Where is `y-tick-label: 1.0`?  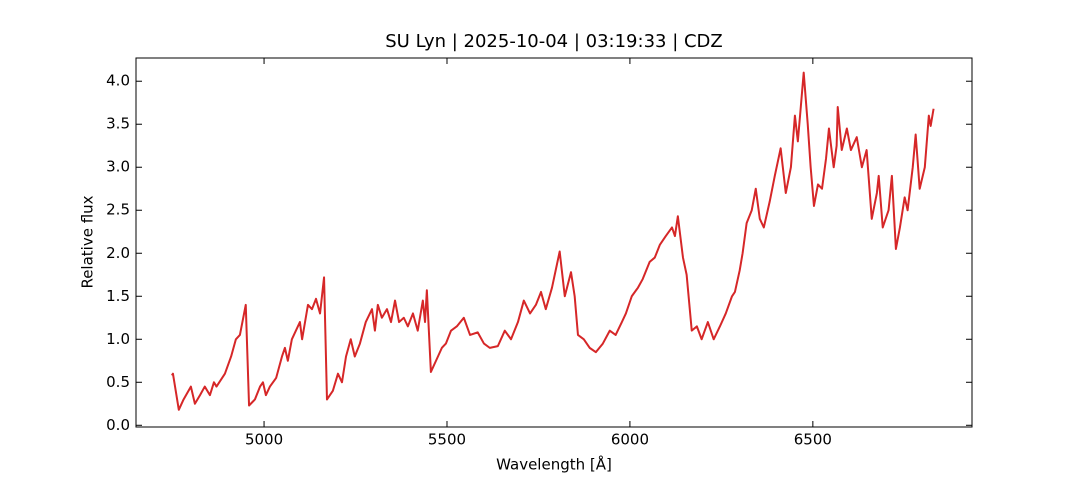 y-tick-label: 1.0 is located at coordinates (118, 339).